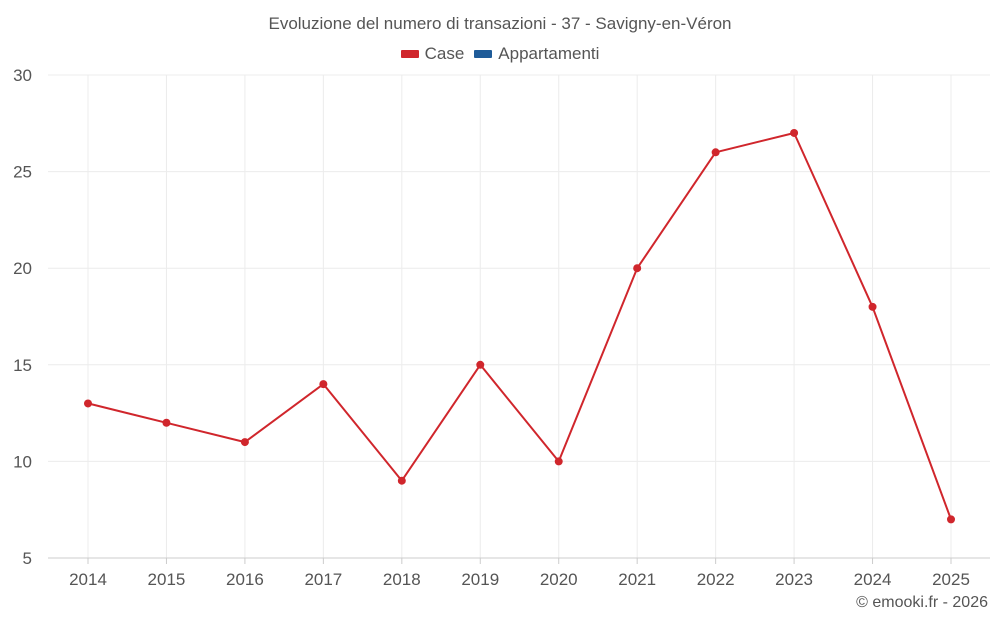 The image size is (1000, 625). What do you see at coordinates (22, 268) in the screenshot?
I see `y-tick-label: 20` at bounding box center [22, 268].